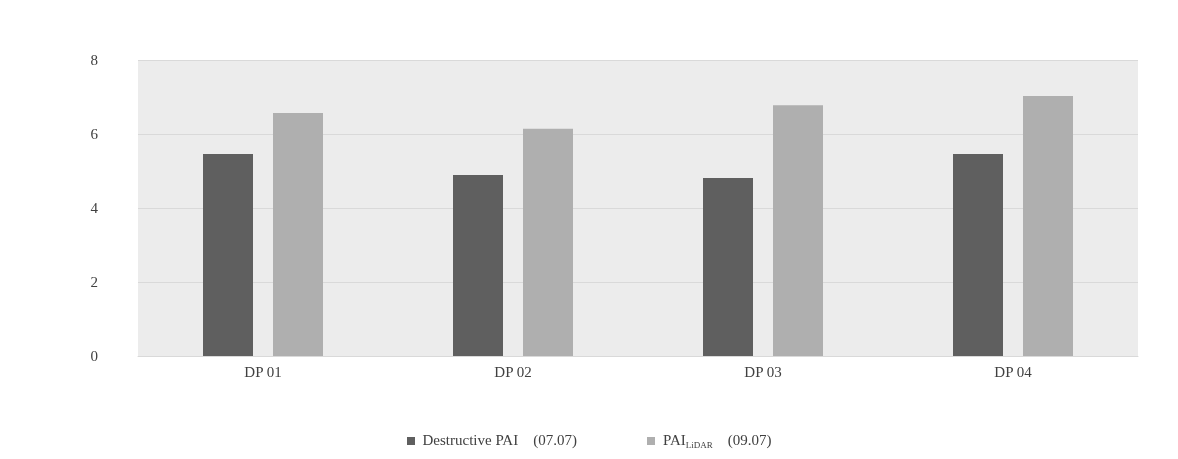  I want to click on x-tick-label: DP 04, so click(1013, 371).